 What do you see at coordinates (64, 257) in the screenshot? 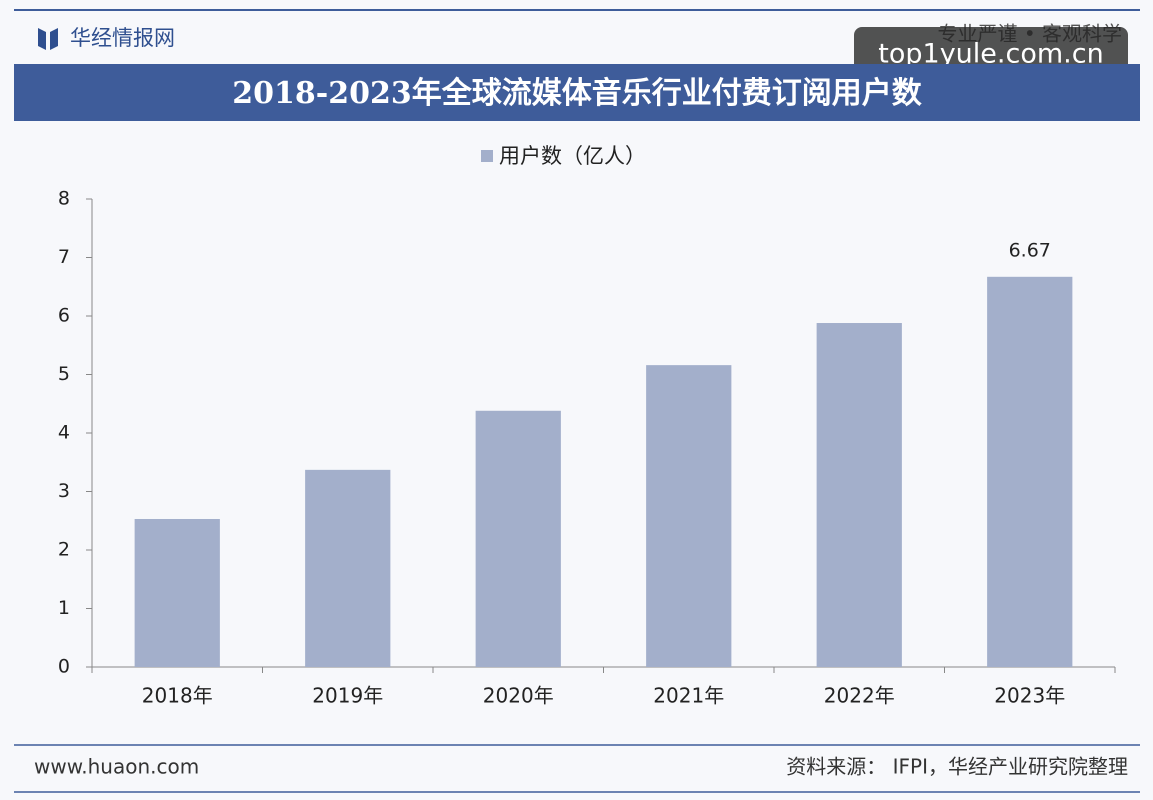
I see `y-tick-label: 7` at bounding box center [64, 257].